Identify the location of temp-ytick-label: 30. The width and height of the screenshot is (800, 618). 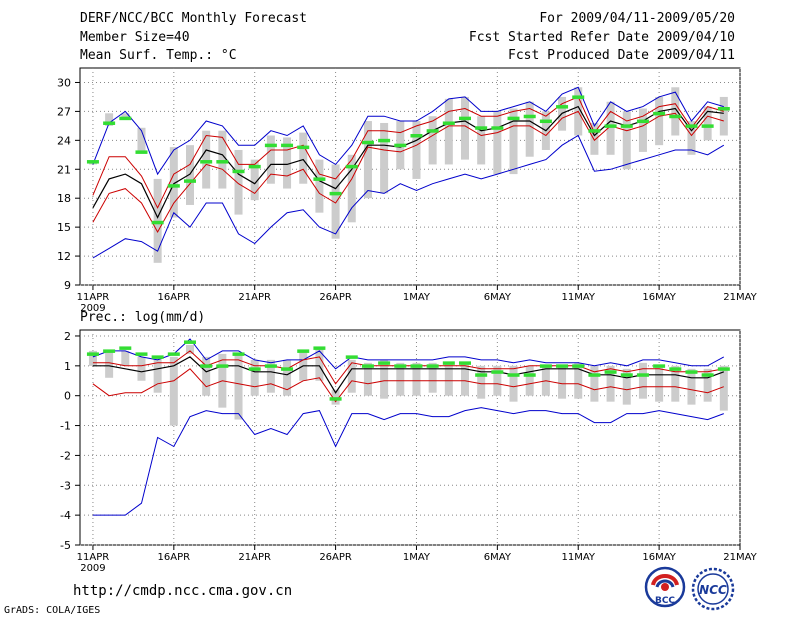
(64, 82).